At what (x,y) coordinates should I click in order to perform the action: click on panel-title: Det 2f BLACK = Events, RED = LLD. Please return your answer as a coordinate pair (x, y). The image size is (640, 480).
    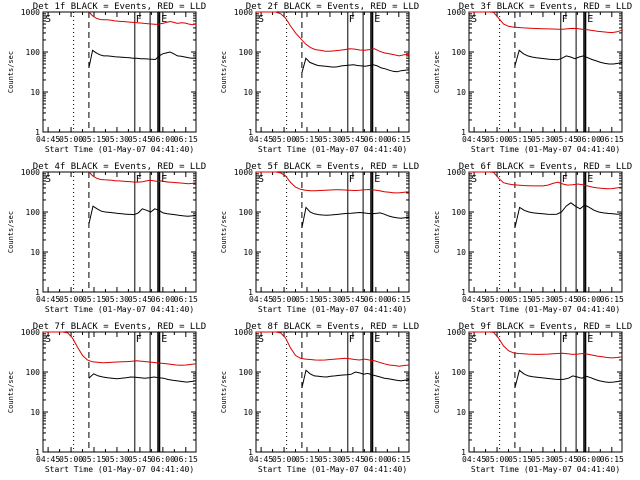
    Looking at the image, I should click on (332, 7).